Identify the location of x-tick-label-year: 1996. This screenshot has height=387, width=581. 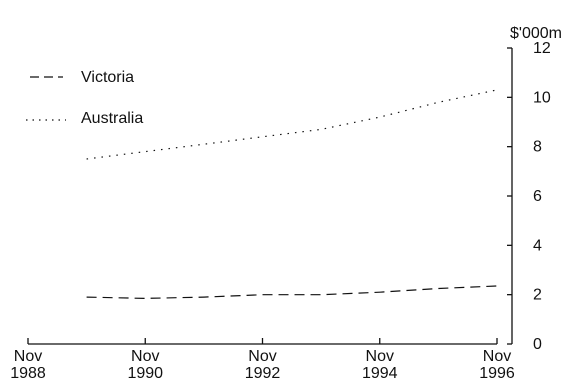
(497, 373).